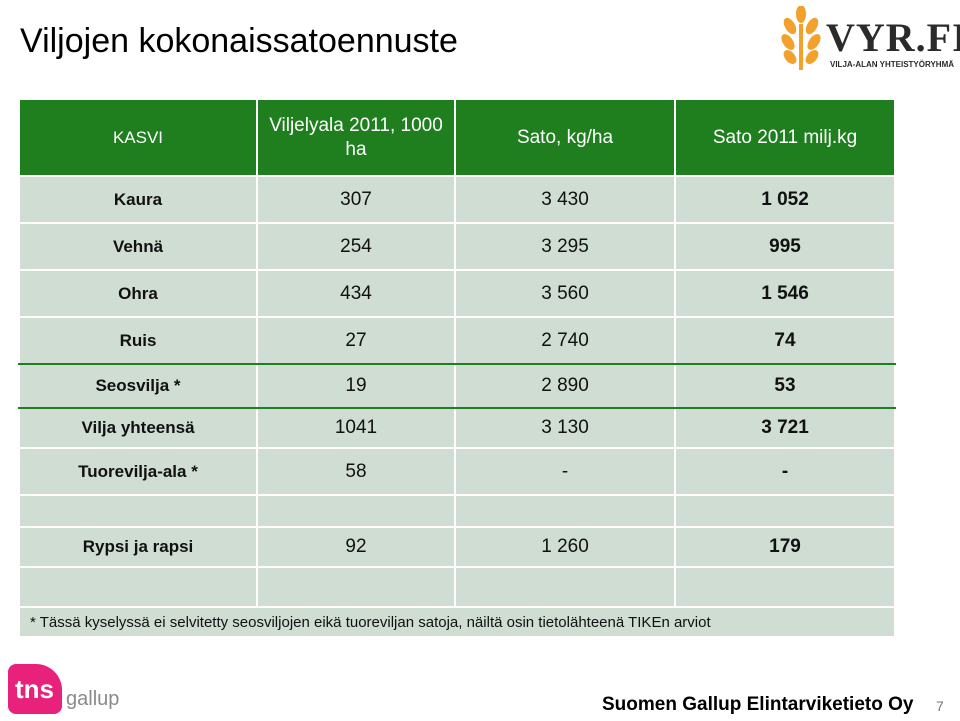  Describe the element at coordinates (785, 199) in the screenshot. I see `row-total: 1 052` at that location.